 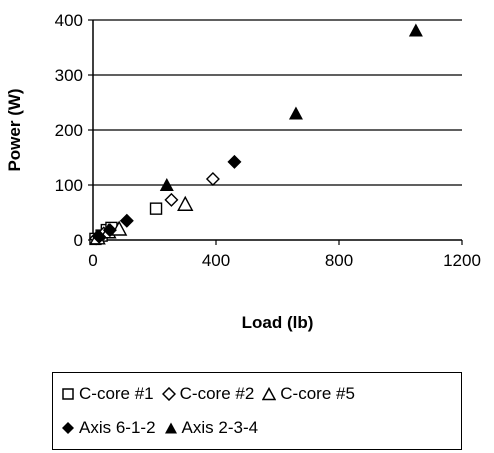 What do you see at coordinates (69, 130) in the screenshot?
I see `y-tick-label: 200` at bounding box center [69, 130].